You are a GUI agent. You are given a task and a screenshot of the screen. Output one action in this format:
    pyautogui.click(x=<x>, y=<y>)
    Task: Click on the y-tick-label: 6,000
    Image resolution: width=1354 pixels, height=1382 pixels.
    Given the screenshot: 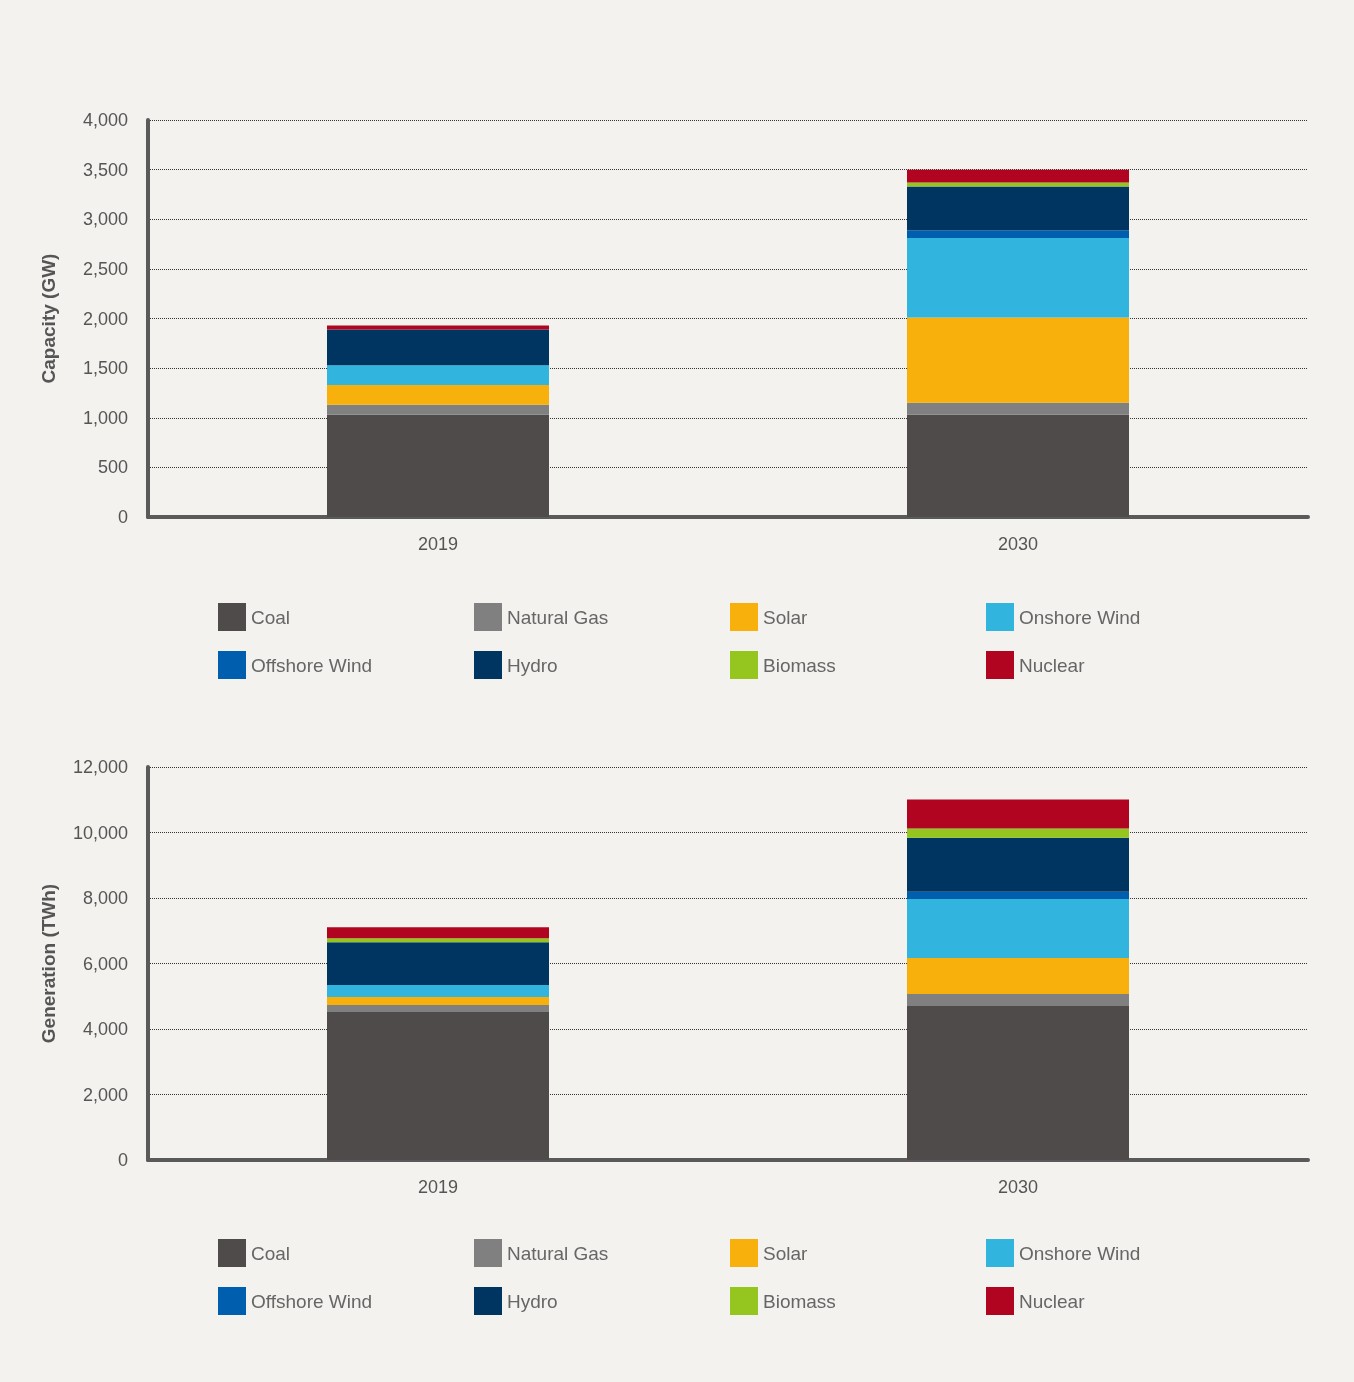 What is the action you would take?
    pyautogui.click(x=105, y=963)
    